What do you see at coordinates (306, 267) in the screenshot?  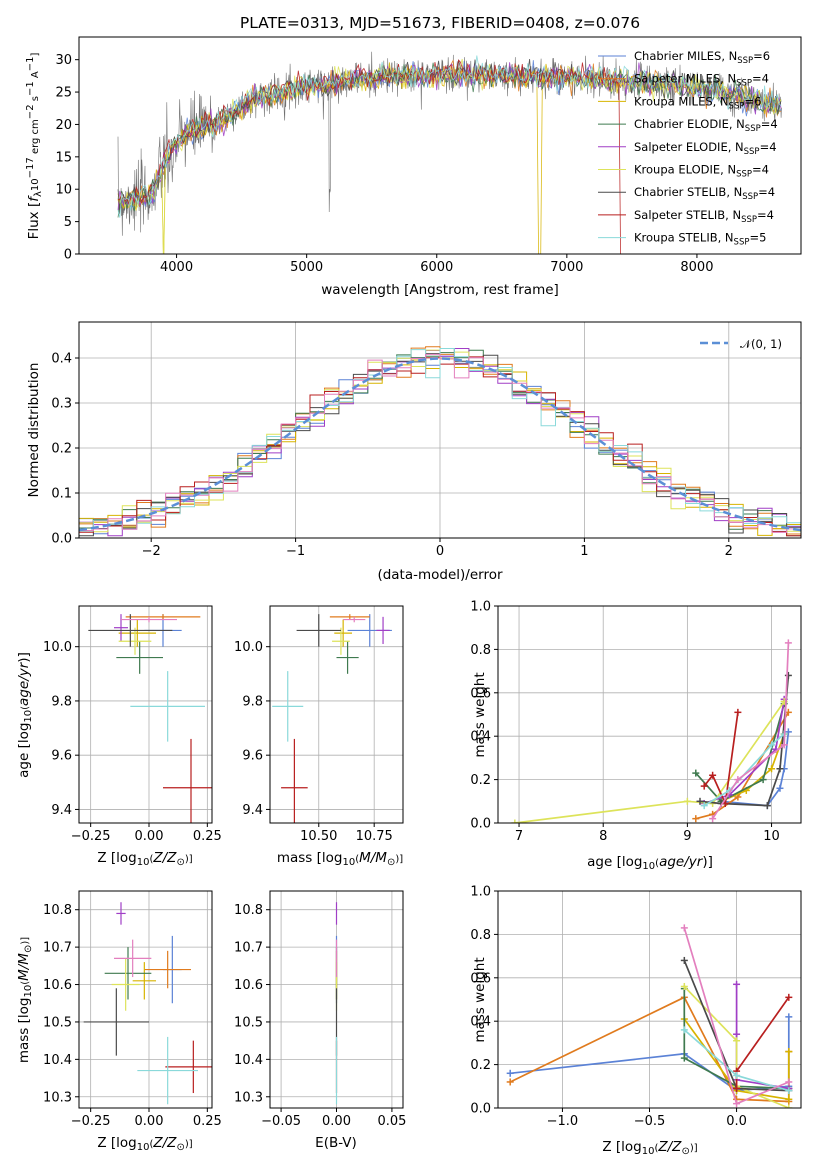 I see `x-tick-label: 5000` at bounding box center [306, 267].